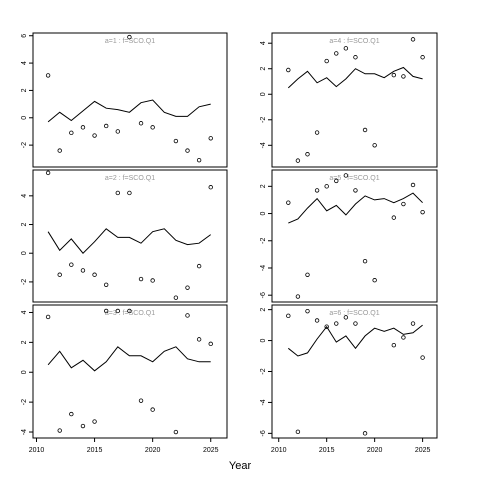  Describe the element at coordinates (130, 178) in the screenshot. I see `panel-title: a=2 : f=SCO.Q1` at that location.